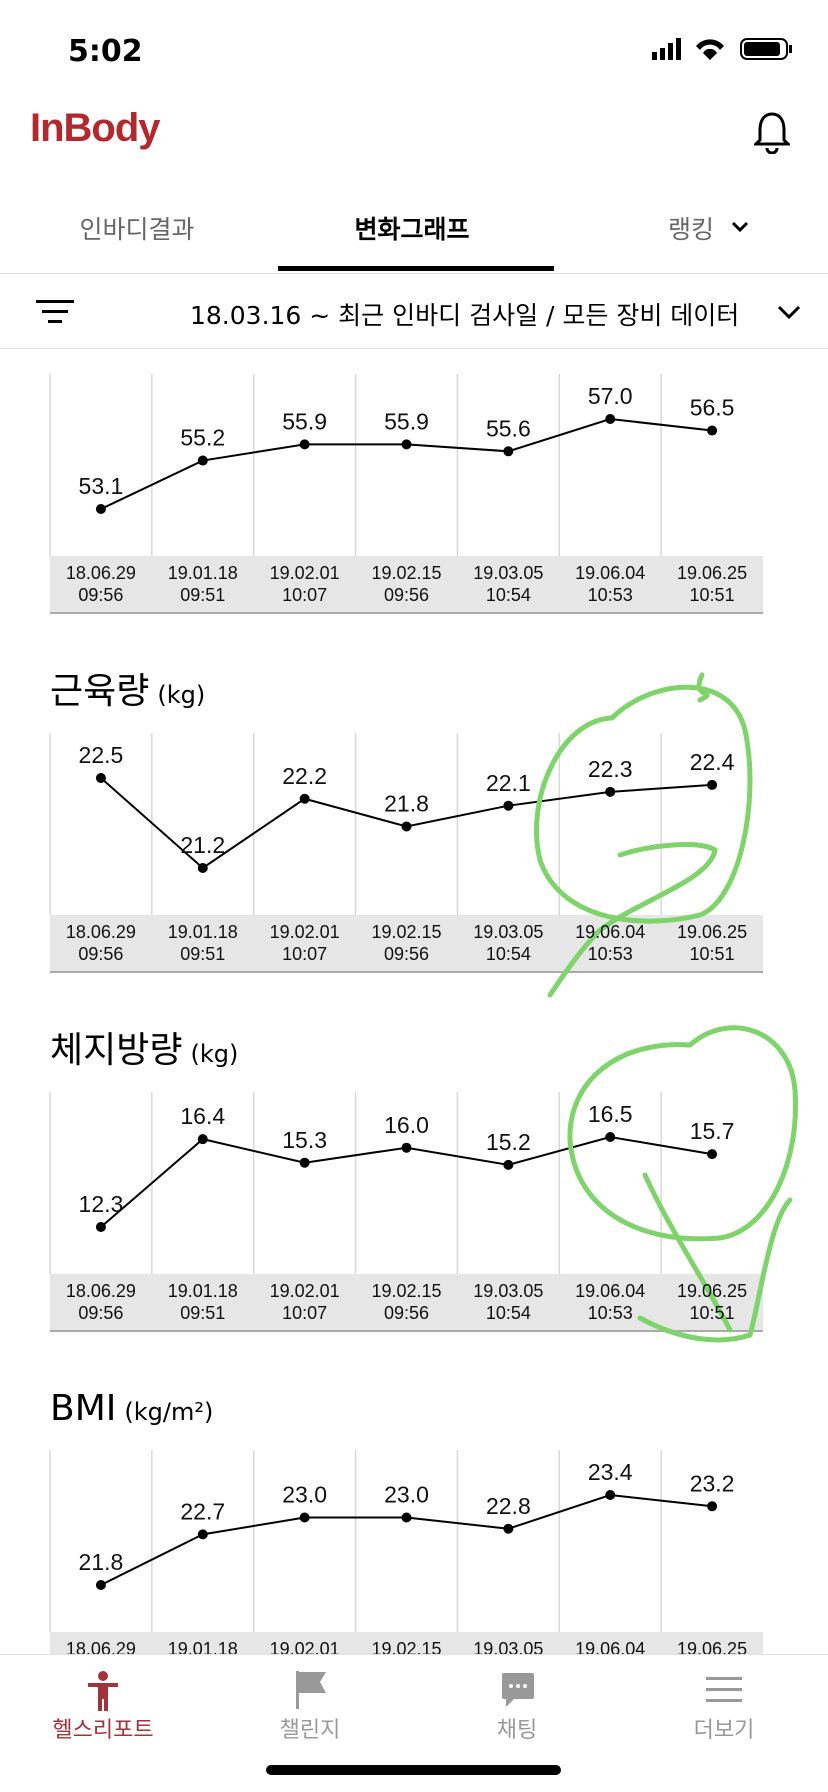 The image size is (828, 1792). Describe the element at coordinates (712, 1483) in the screenshot. I see `value-label: 23.2` at that location.